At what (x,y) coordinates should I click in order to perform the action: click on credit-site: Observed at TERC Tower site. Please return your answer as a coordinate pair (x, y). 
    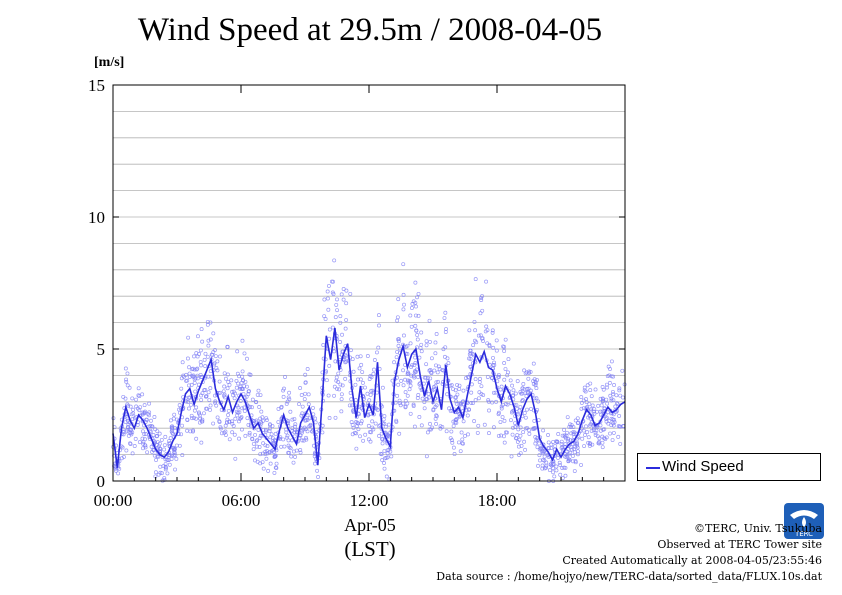
    Looking at the image, I should click on (739, 544).